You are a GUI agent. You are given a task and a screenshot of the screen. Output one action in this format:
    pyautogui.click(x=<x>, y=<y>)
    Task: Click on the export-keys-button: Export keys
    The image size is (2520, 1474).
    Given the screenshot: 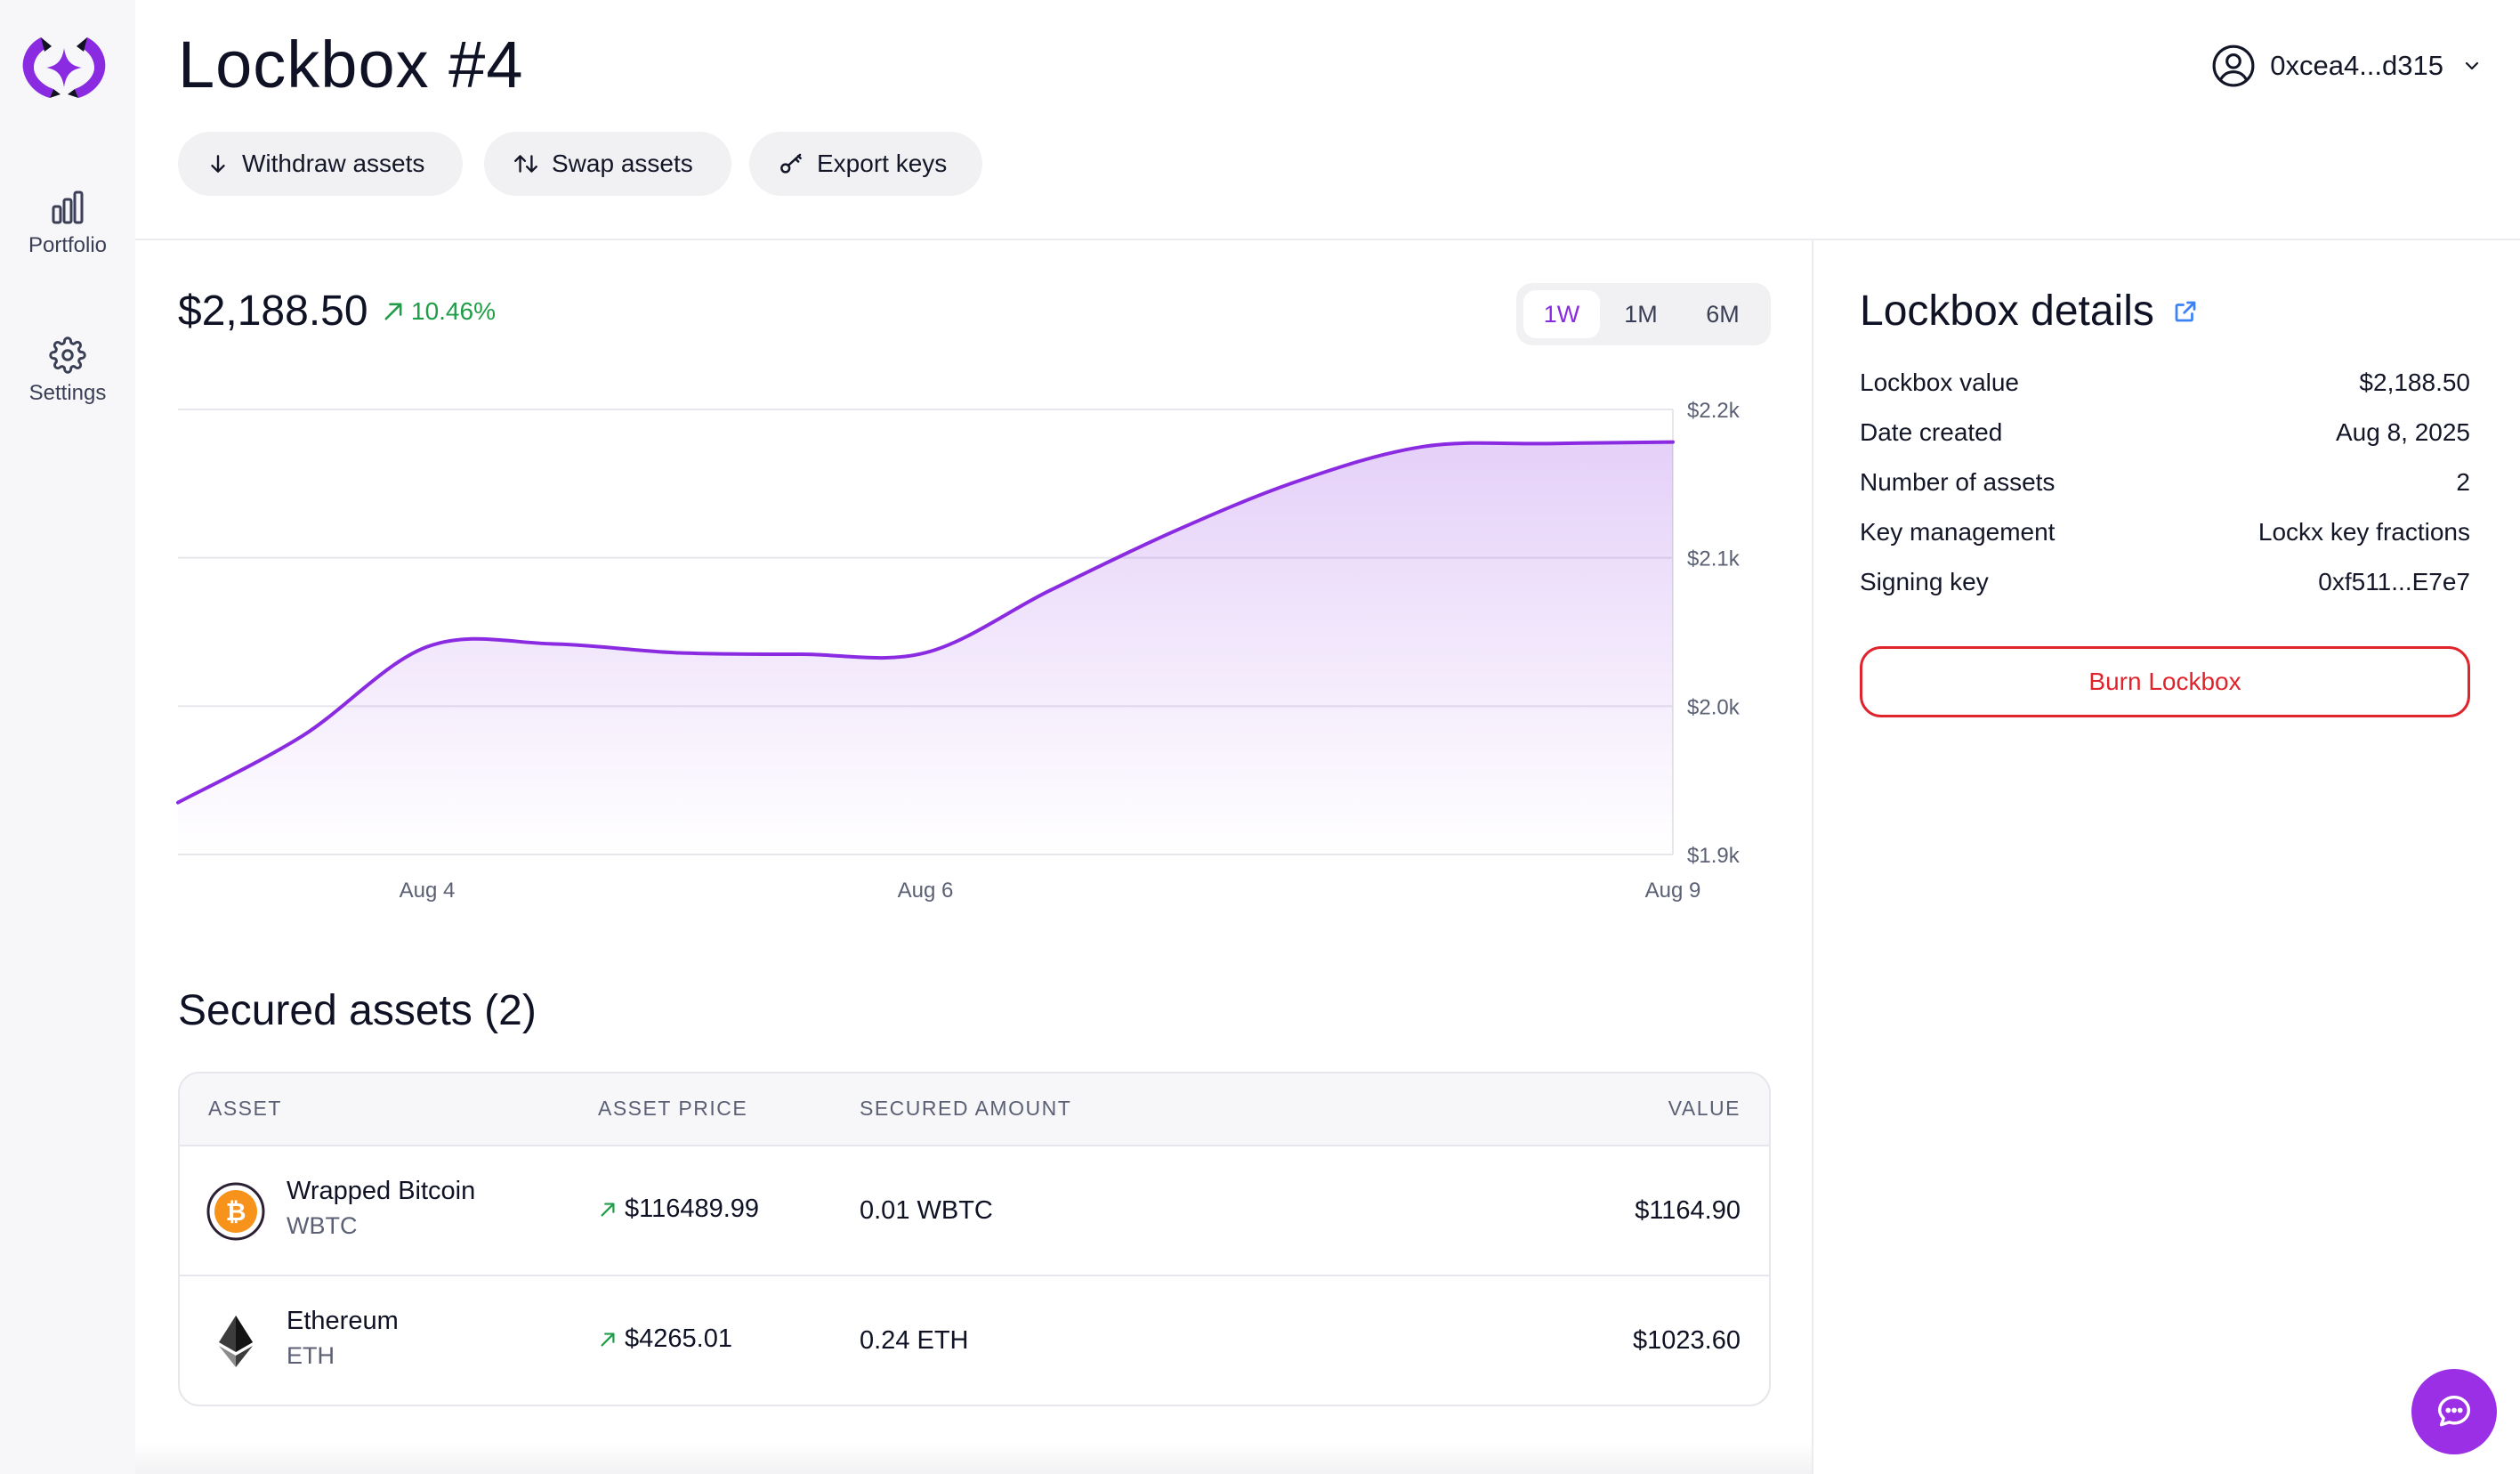 What is the action you would take?
    pyautogui.click(x=865, y=164)
    